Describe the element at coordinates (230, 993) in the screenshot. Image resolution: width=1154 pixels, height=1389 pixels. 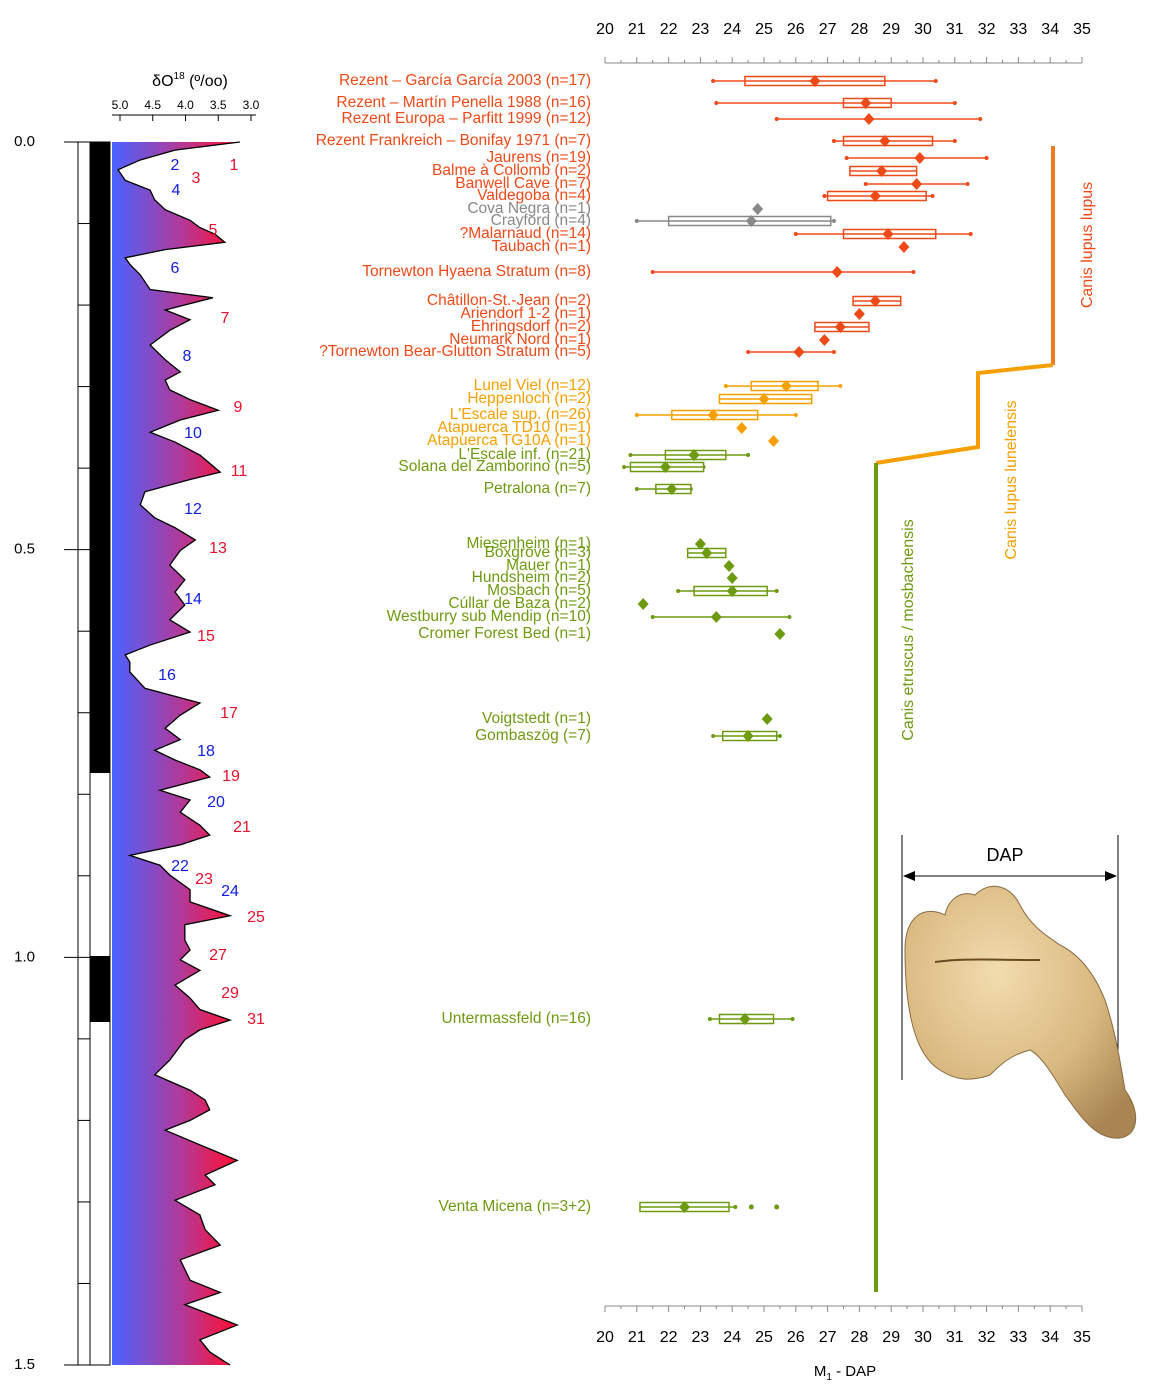
I see `isotope-stage: 29` at that location.